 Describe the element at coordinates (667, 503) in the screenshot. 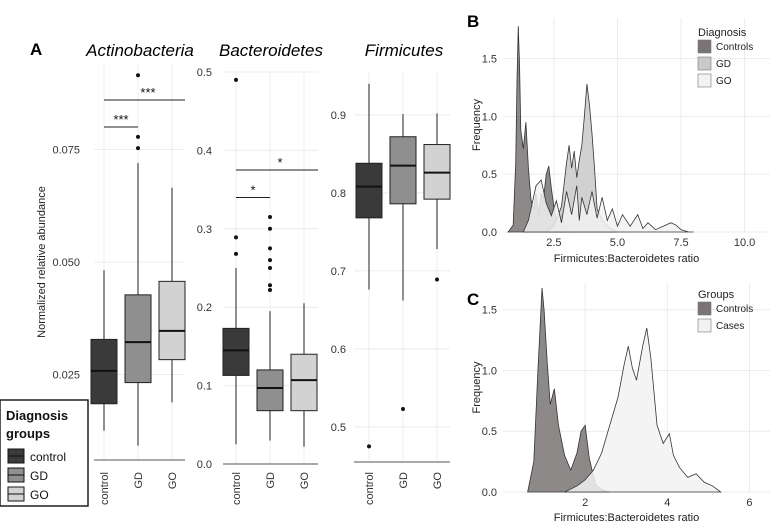

I see `x-tick-label: 4` at that location.